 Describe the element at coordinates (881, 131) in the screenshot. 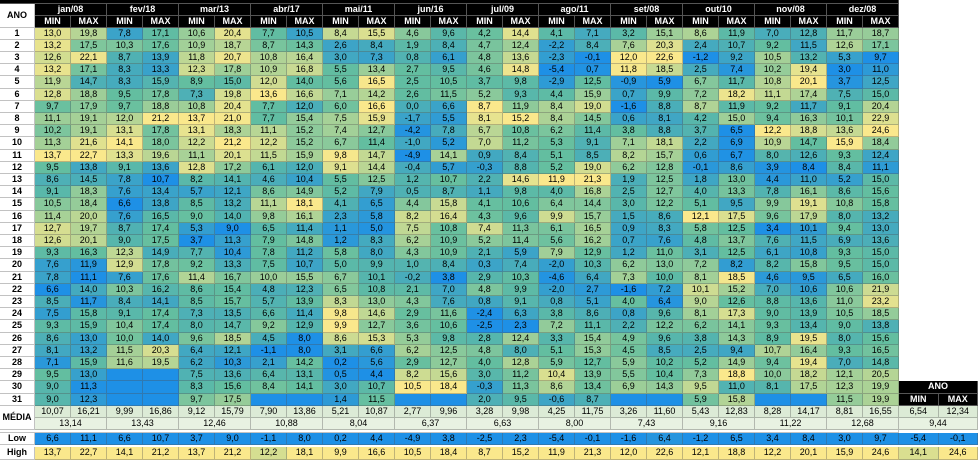

I see `value-cell: 24,6` at that location.